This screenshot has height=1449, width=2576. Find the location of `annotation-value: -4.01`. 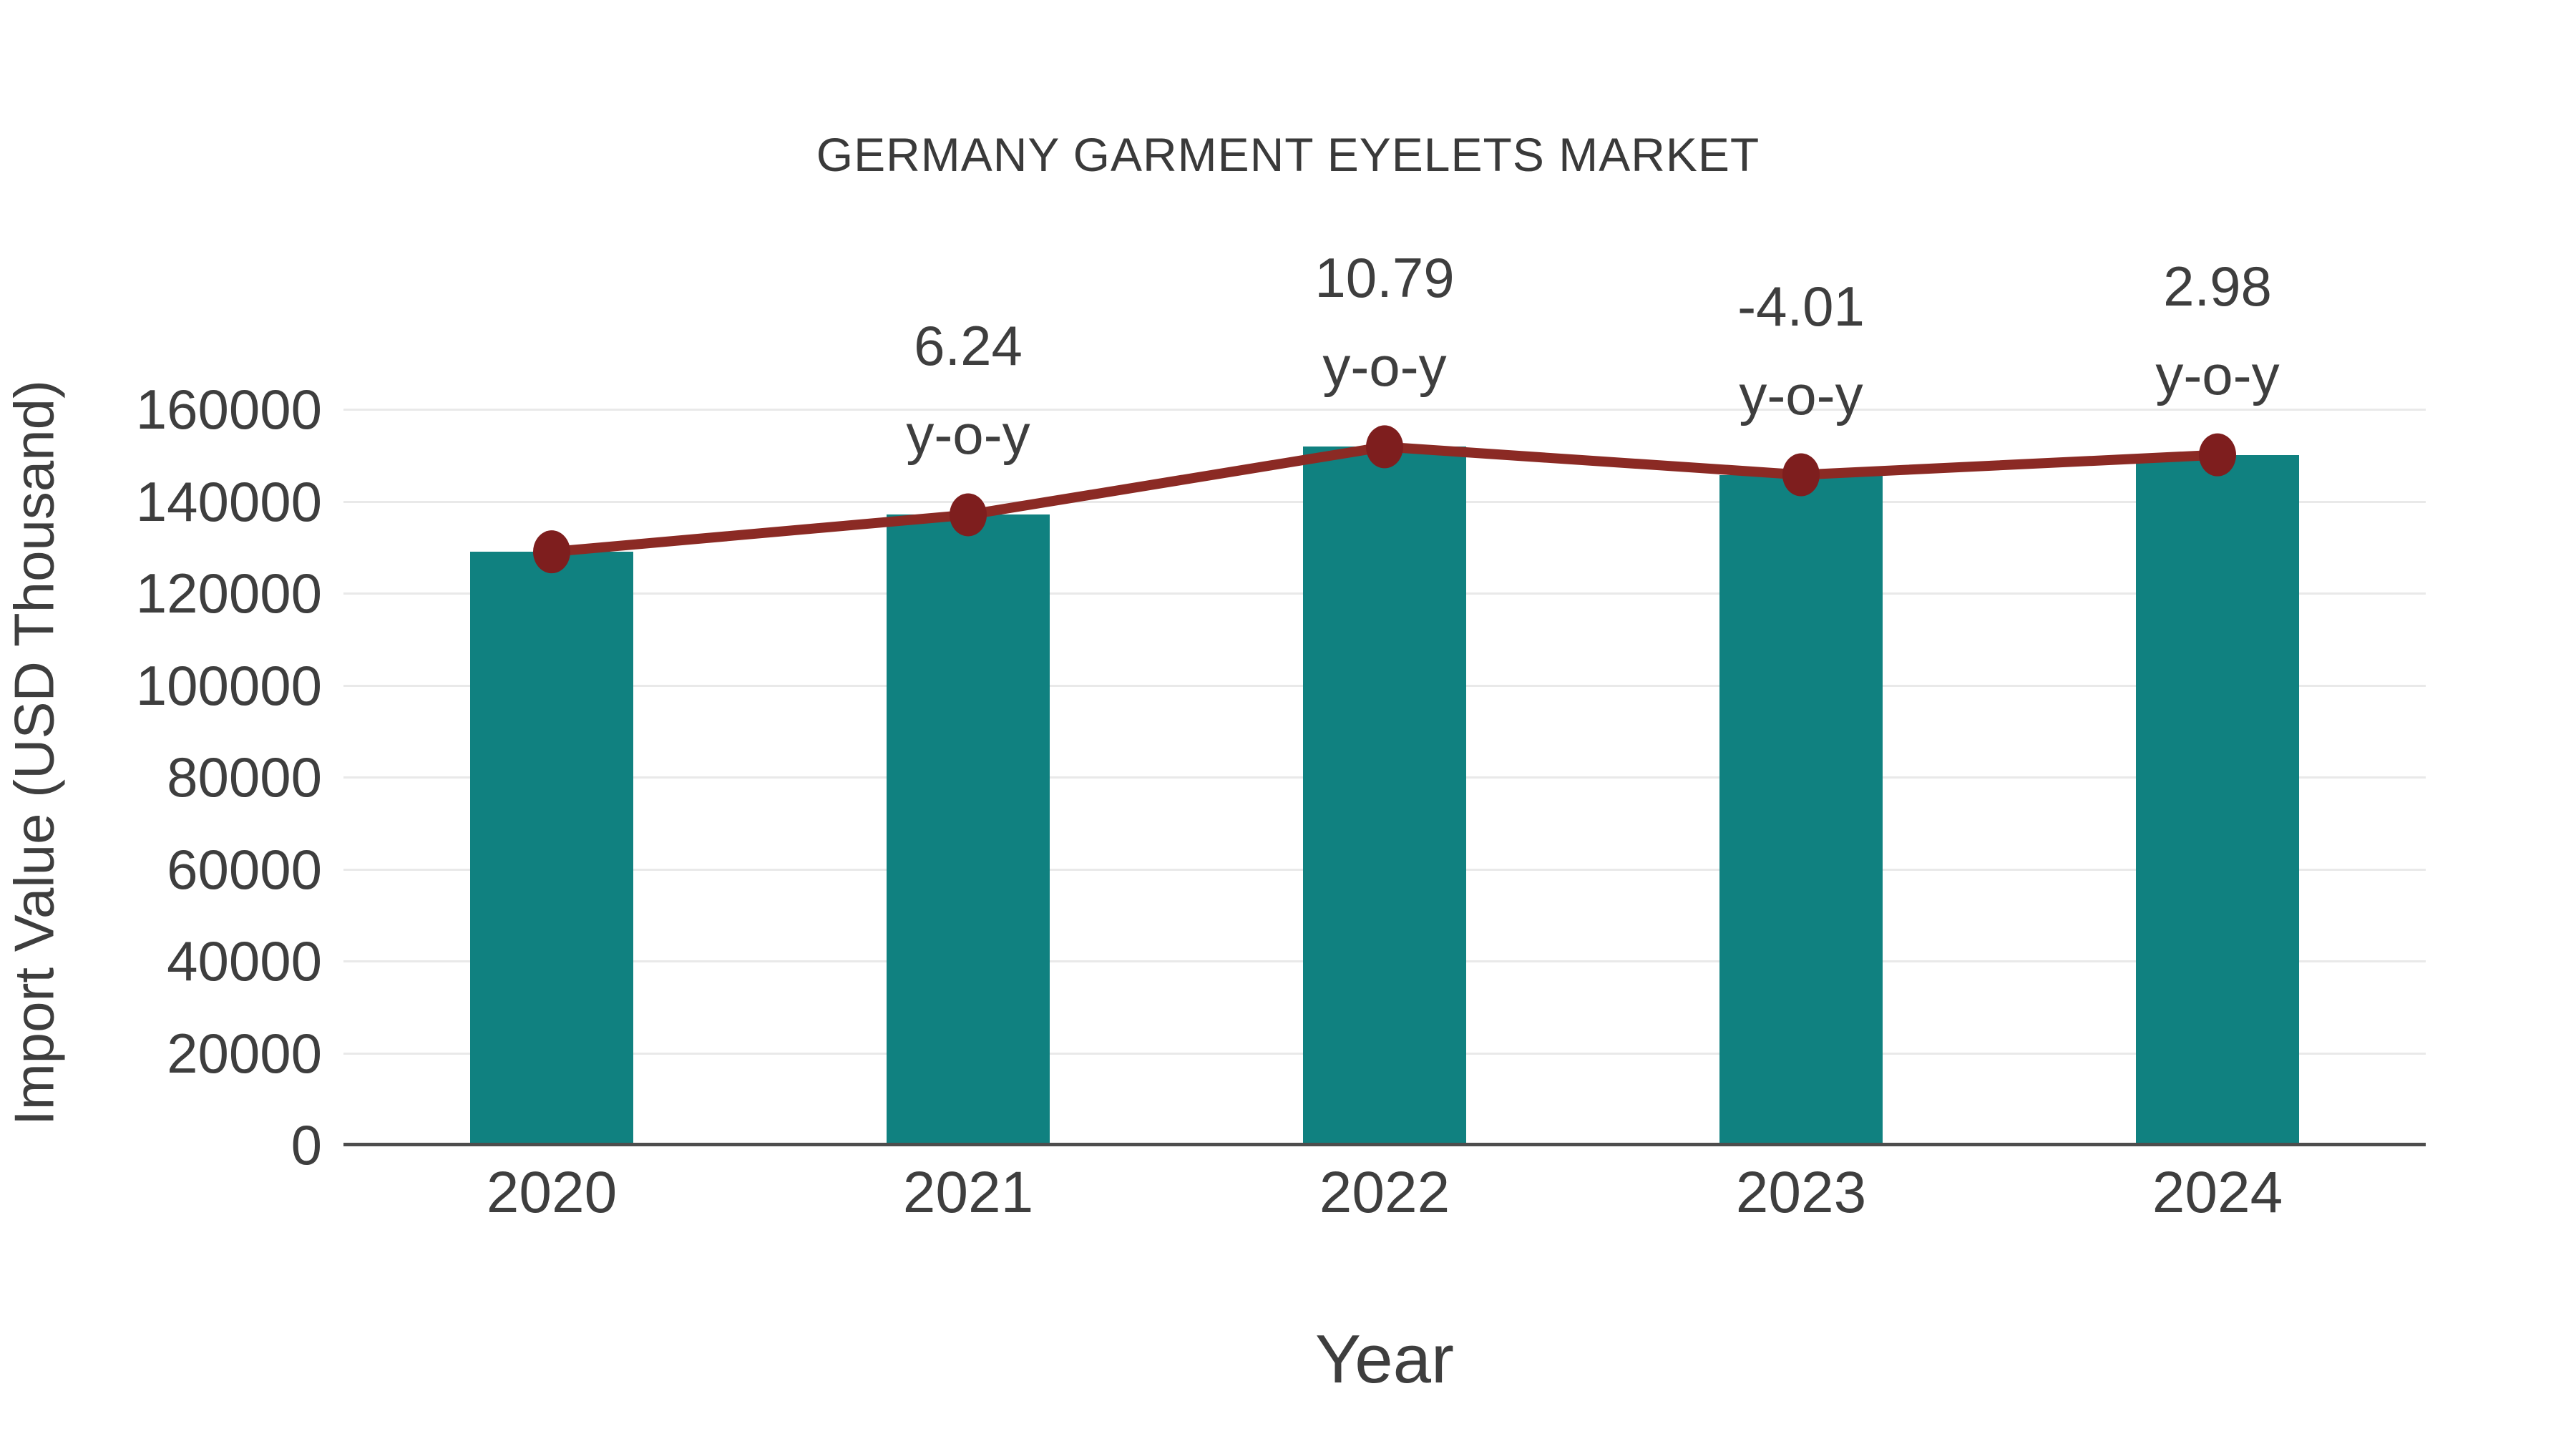

annotation-value: -4.01 is located at coordinates (1801, 306).